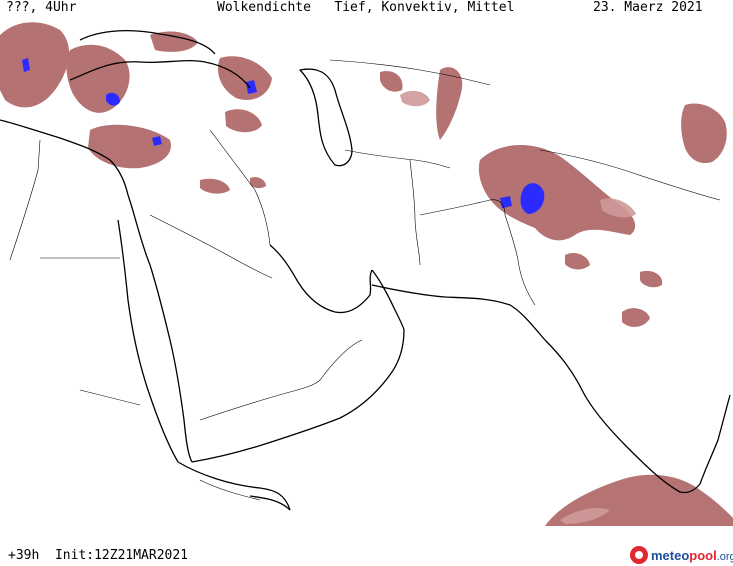 This screenshot has width=733, height=566. What do you see at coordinates (532, 198) in the screenshot?
I see `cloud-core-kashmir` at bounding box center [532, 198].